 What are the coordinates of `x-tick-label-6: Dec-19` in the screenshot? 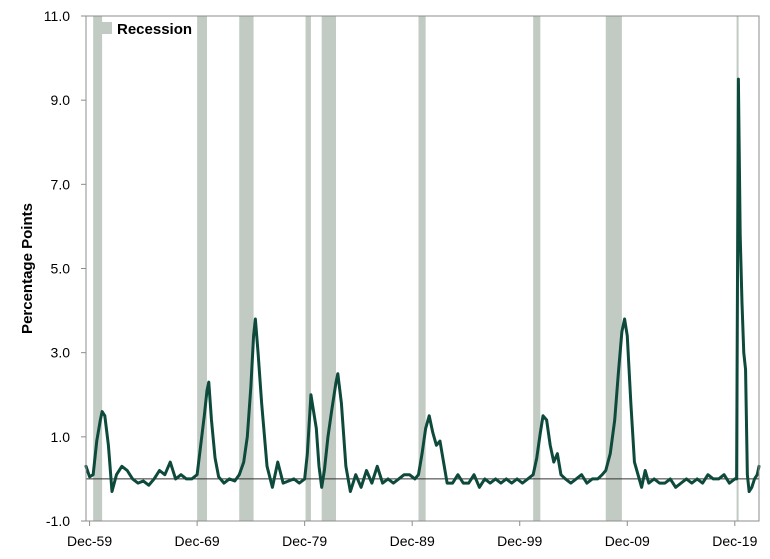 It's located at (734, 541).